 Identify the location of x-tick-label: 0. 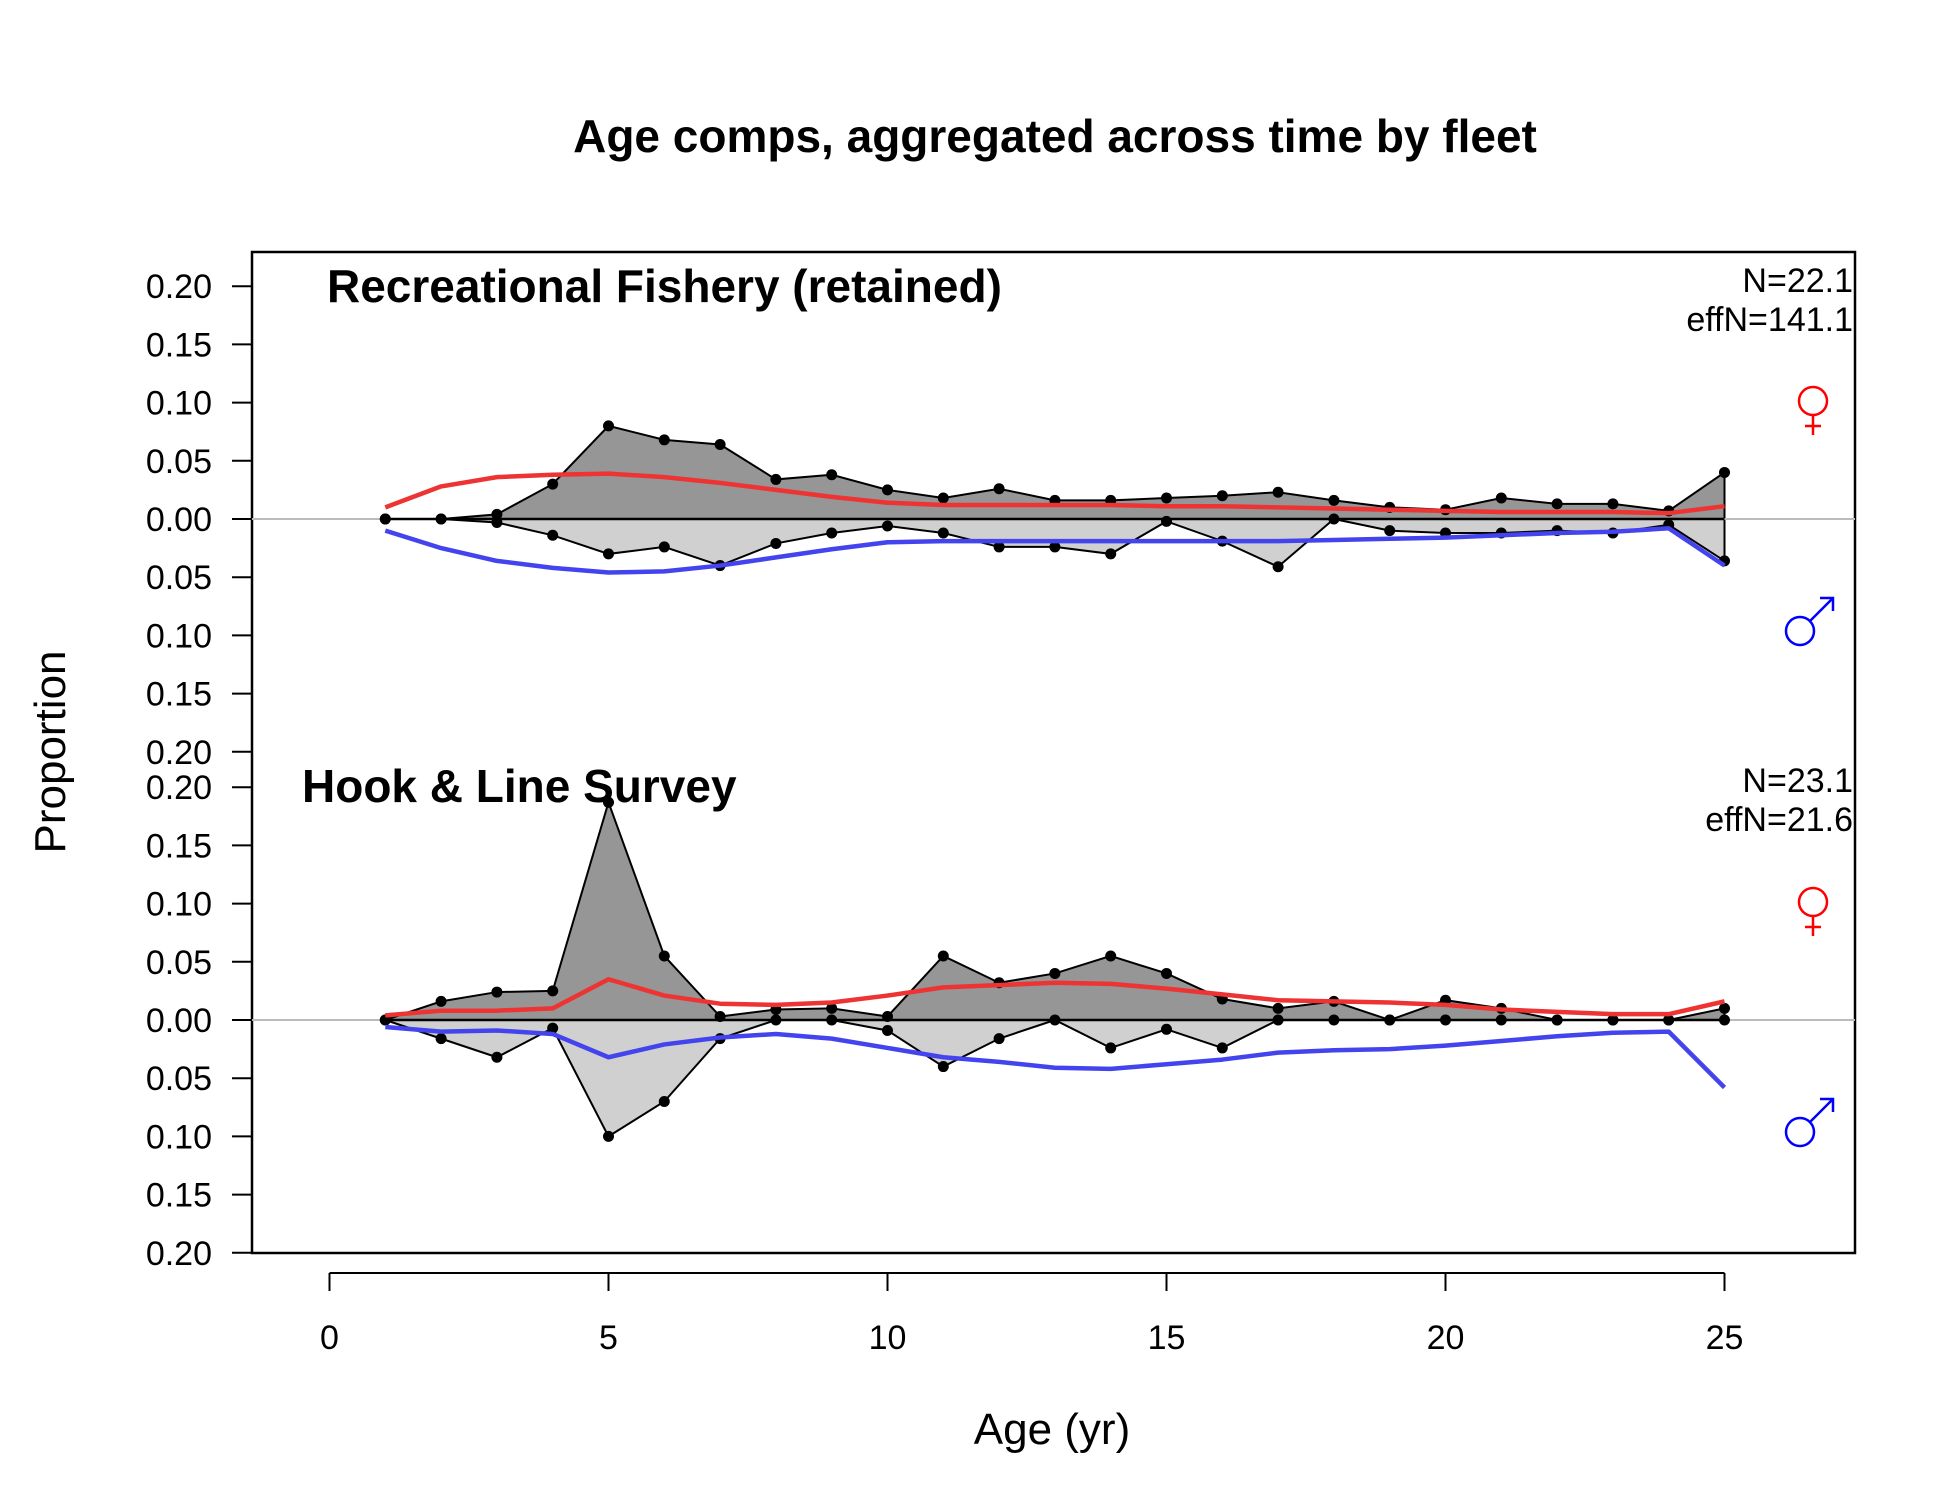
(329, 1338).